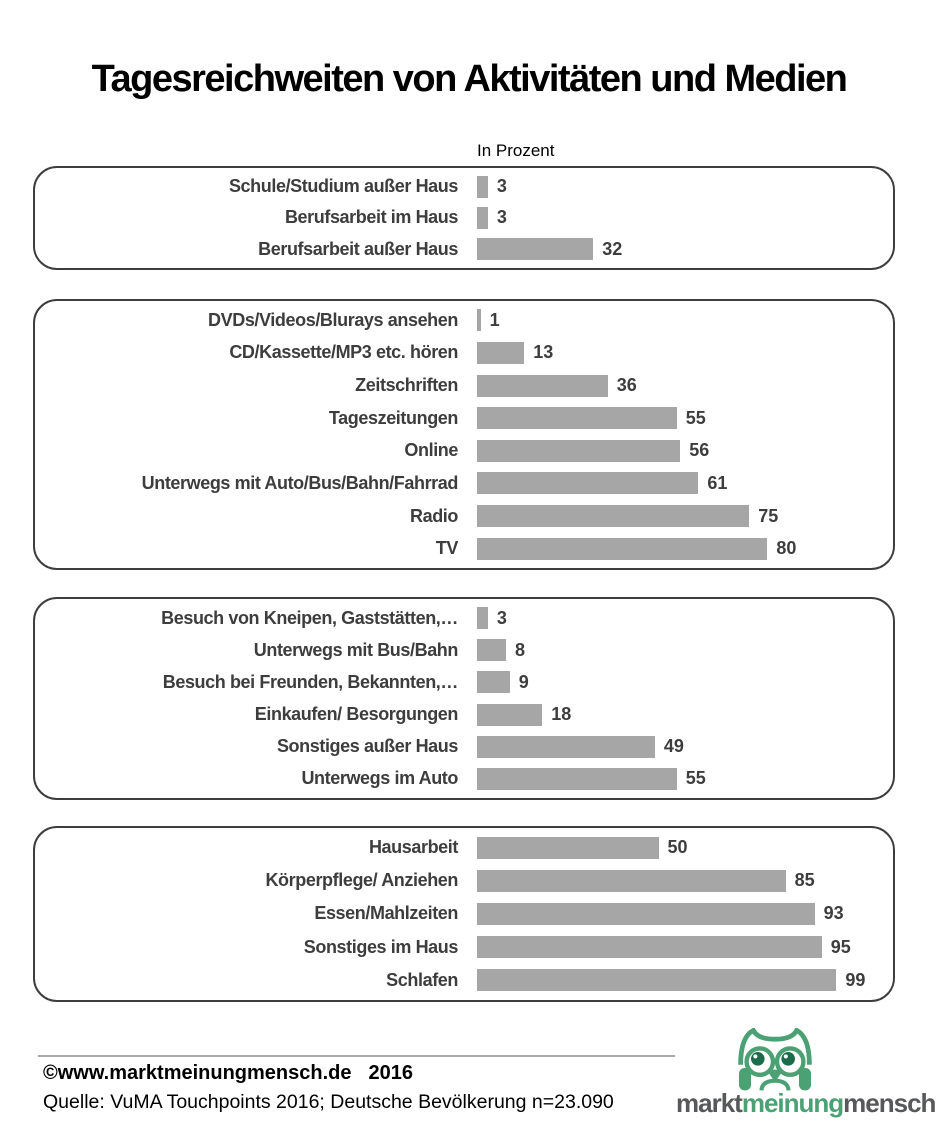 Image resolution: width=938 pixels, height=1131 pixels. What do you see at coordinates (343, 352) in the screenshot?
I see `bar-label: CD/Kassette/MP3 etc. hören` at bounding box center [343, 352].